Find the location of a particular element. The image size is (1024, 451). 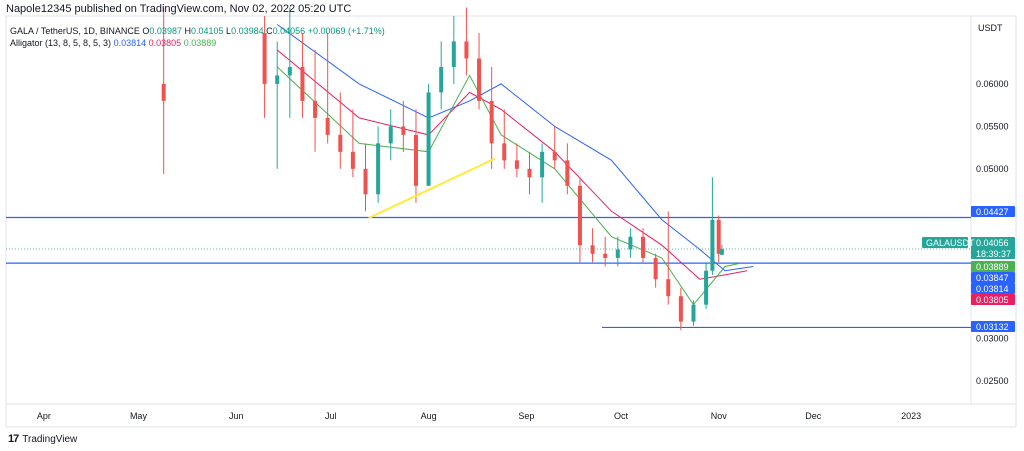

time-tick-label: 2023 is located at coordinates (911, 416).